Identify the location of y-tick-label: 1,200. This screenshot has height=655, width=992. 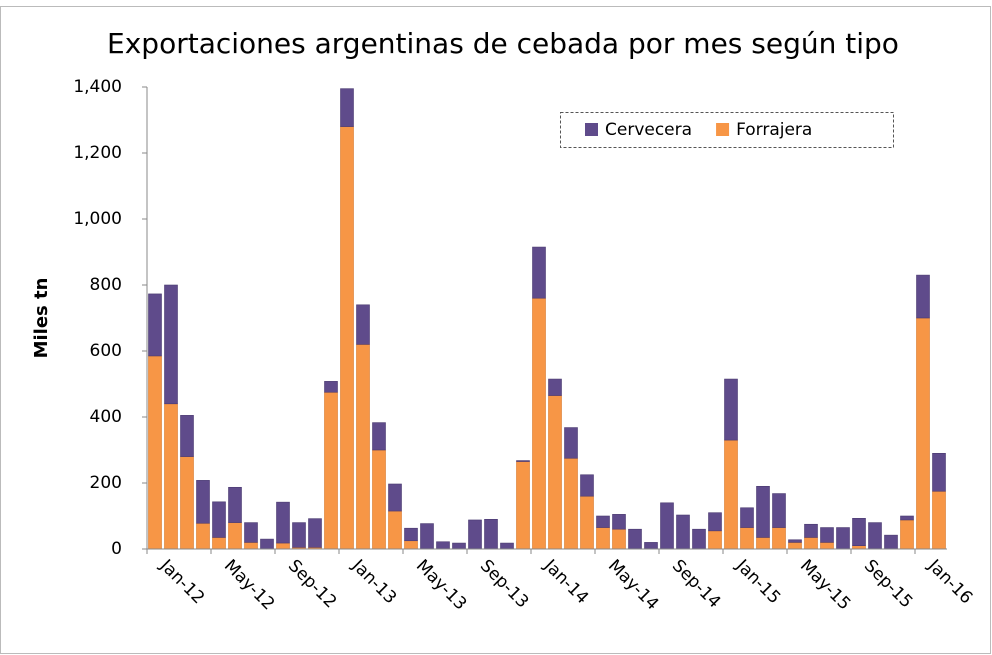
(97, 153).